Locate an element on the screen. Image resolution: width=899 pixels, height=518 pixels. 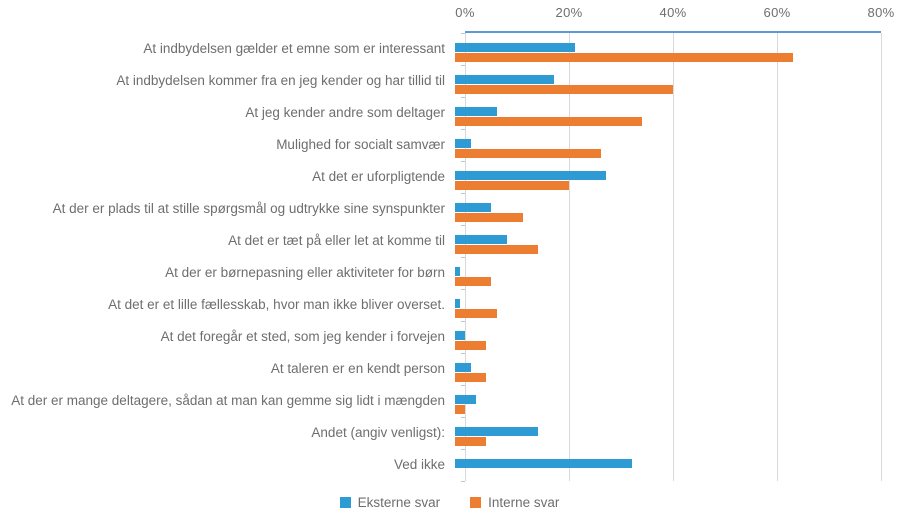
category-label: At taleren er en kendt person is located at coordinates (357, 368).